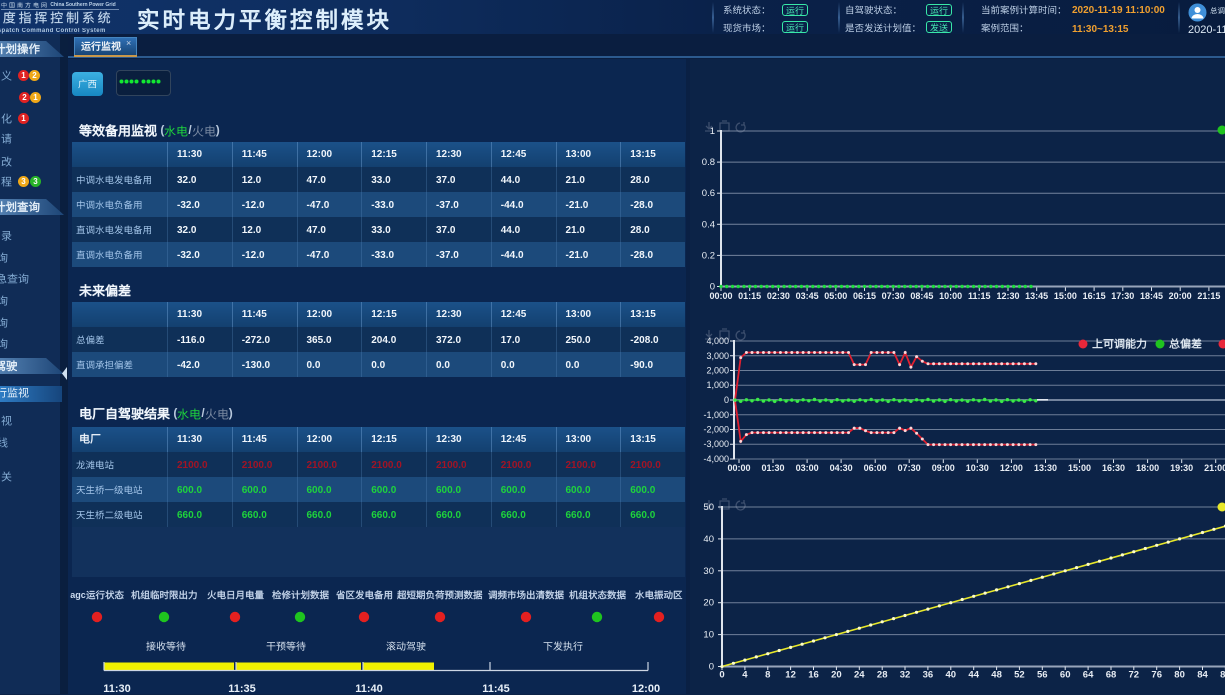  Describe the element at coordinates (708, 507) in the screenshot. I see `svg-text: 50` at that location.